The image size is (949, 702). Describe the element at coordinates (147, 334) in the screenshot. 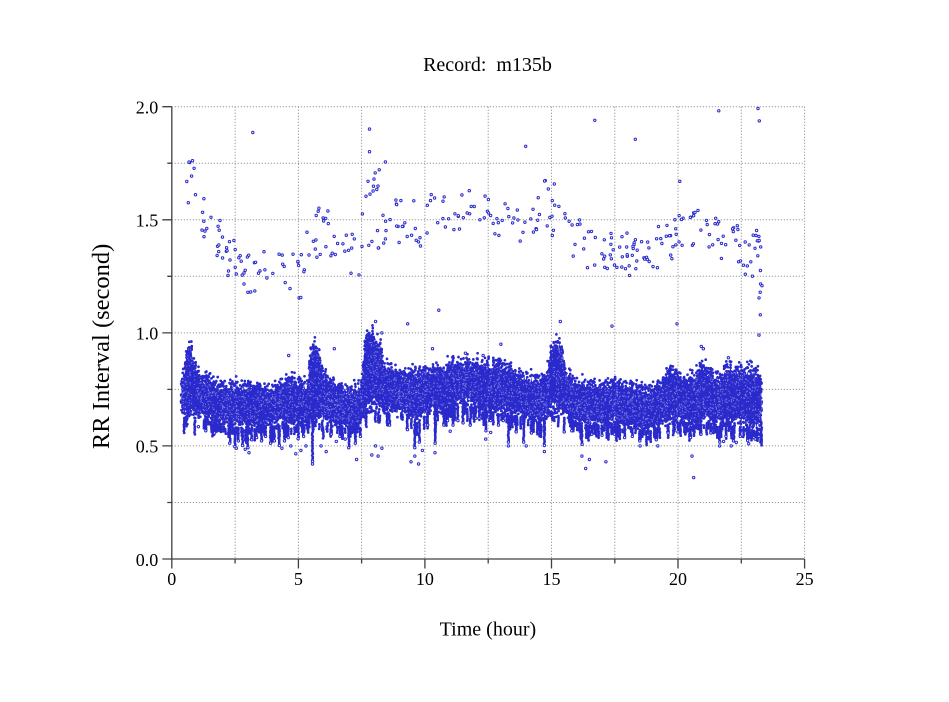

I see `svg-text: 1.0` at that location.